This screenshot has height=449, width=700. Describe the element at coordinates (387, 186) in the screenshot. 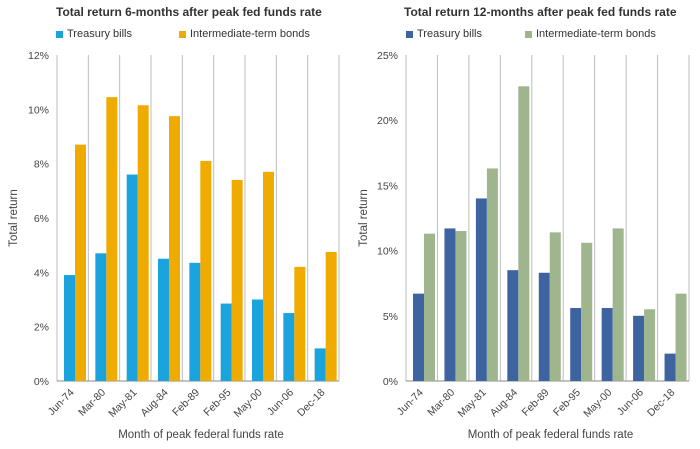

I see `y-tick-label: 15%` at that location.